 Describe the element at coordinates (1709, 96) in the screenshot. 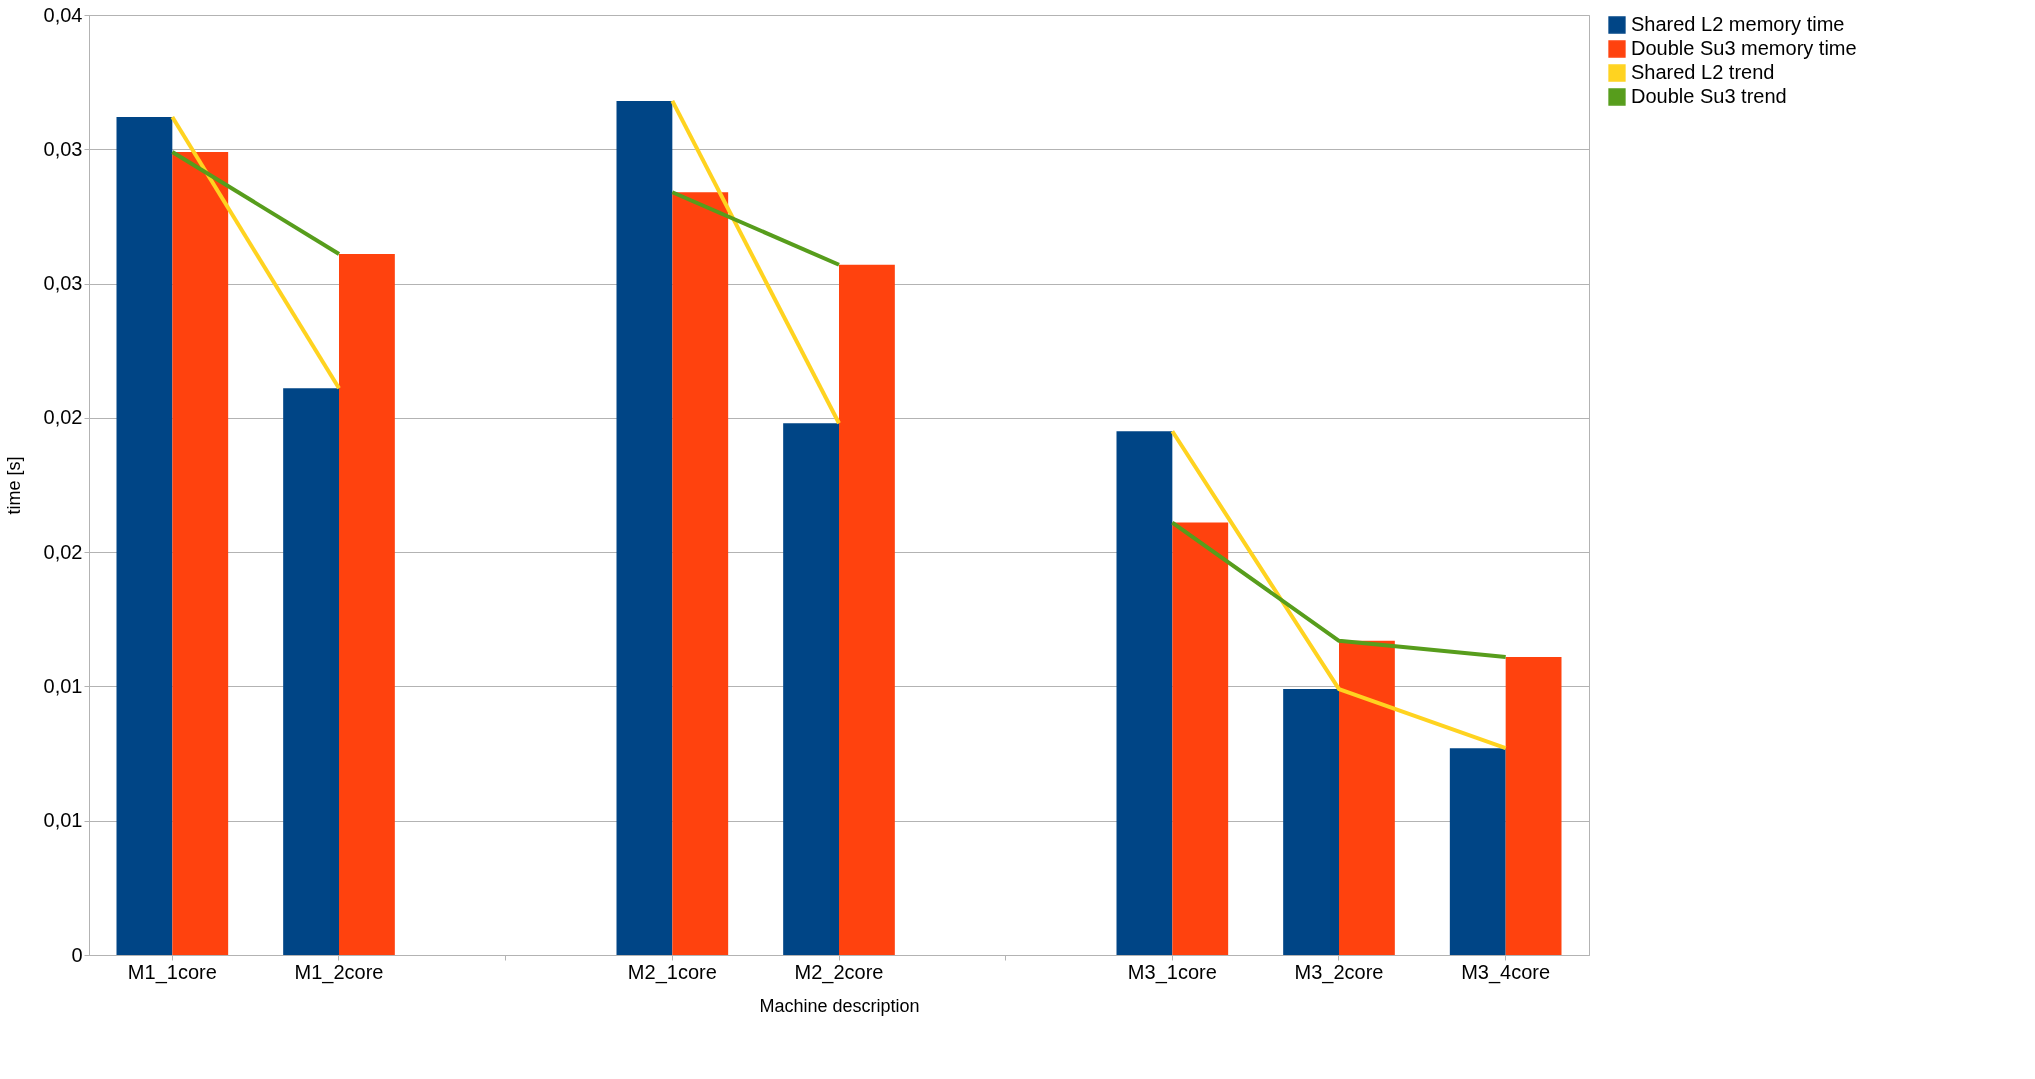

I see `legend-label: Double Su3 trend` at that location.